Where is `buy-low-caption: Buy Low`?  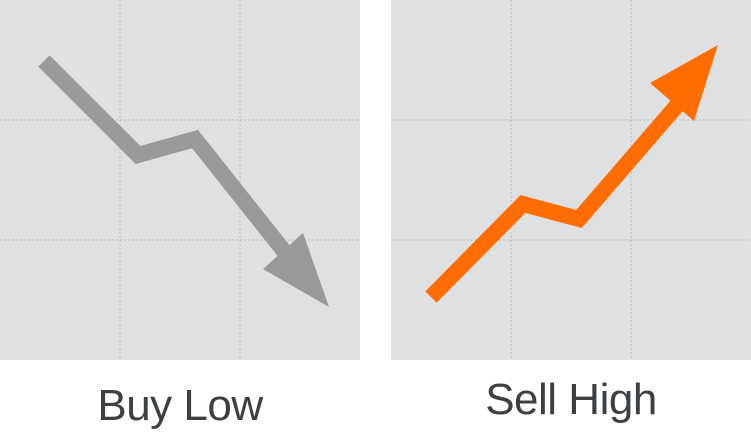 buy-low-caption: Buy Low is located at coordinates (180, 405).